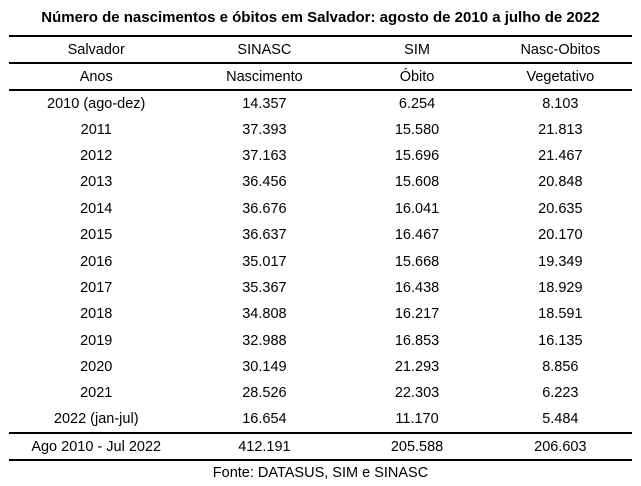  What do you see at coordinates (264, 129) in the screenshot?
I see `births-cell: 37.393` at bounding box center [264, 129].